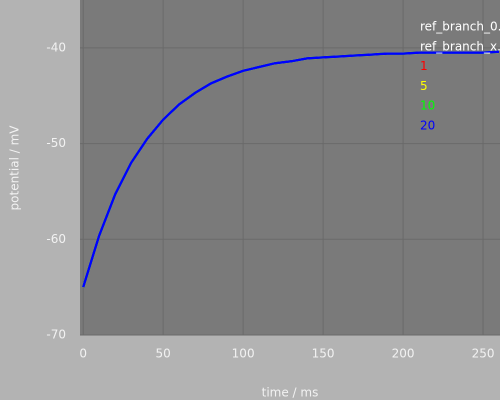 This screenshot has height=400, width=500. What do you see at coordinates (56, 143) in the screenshot?
I see `y-tick-label: -50` at bounding box center [56, 143].